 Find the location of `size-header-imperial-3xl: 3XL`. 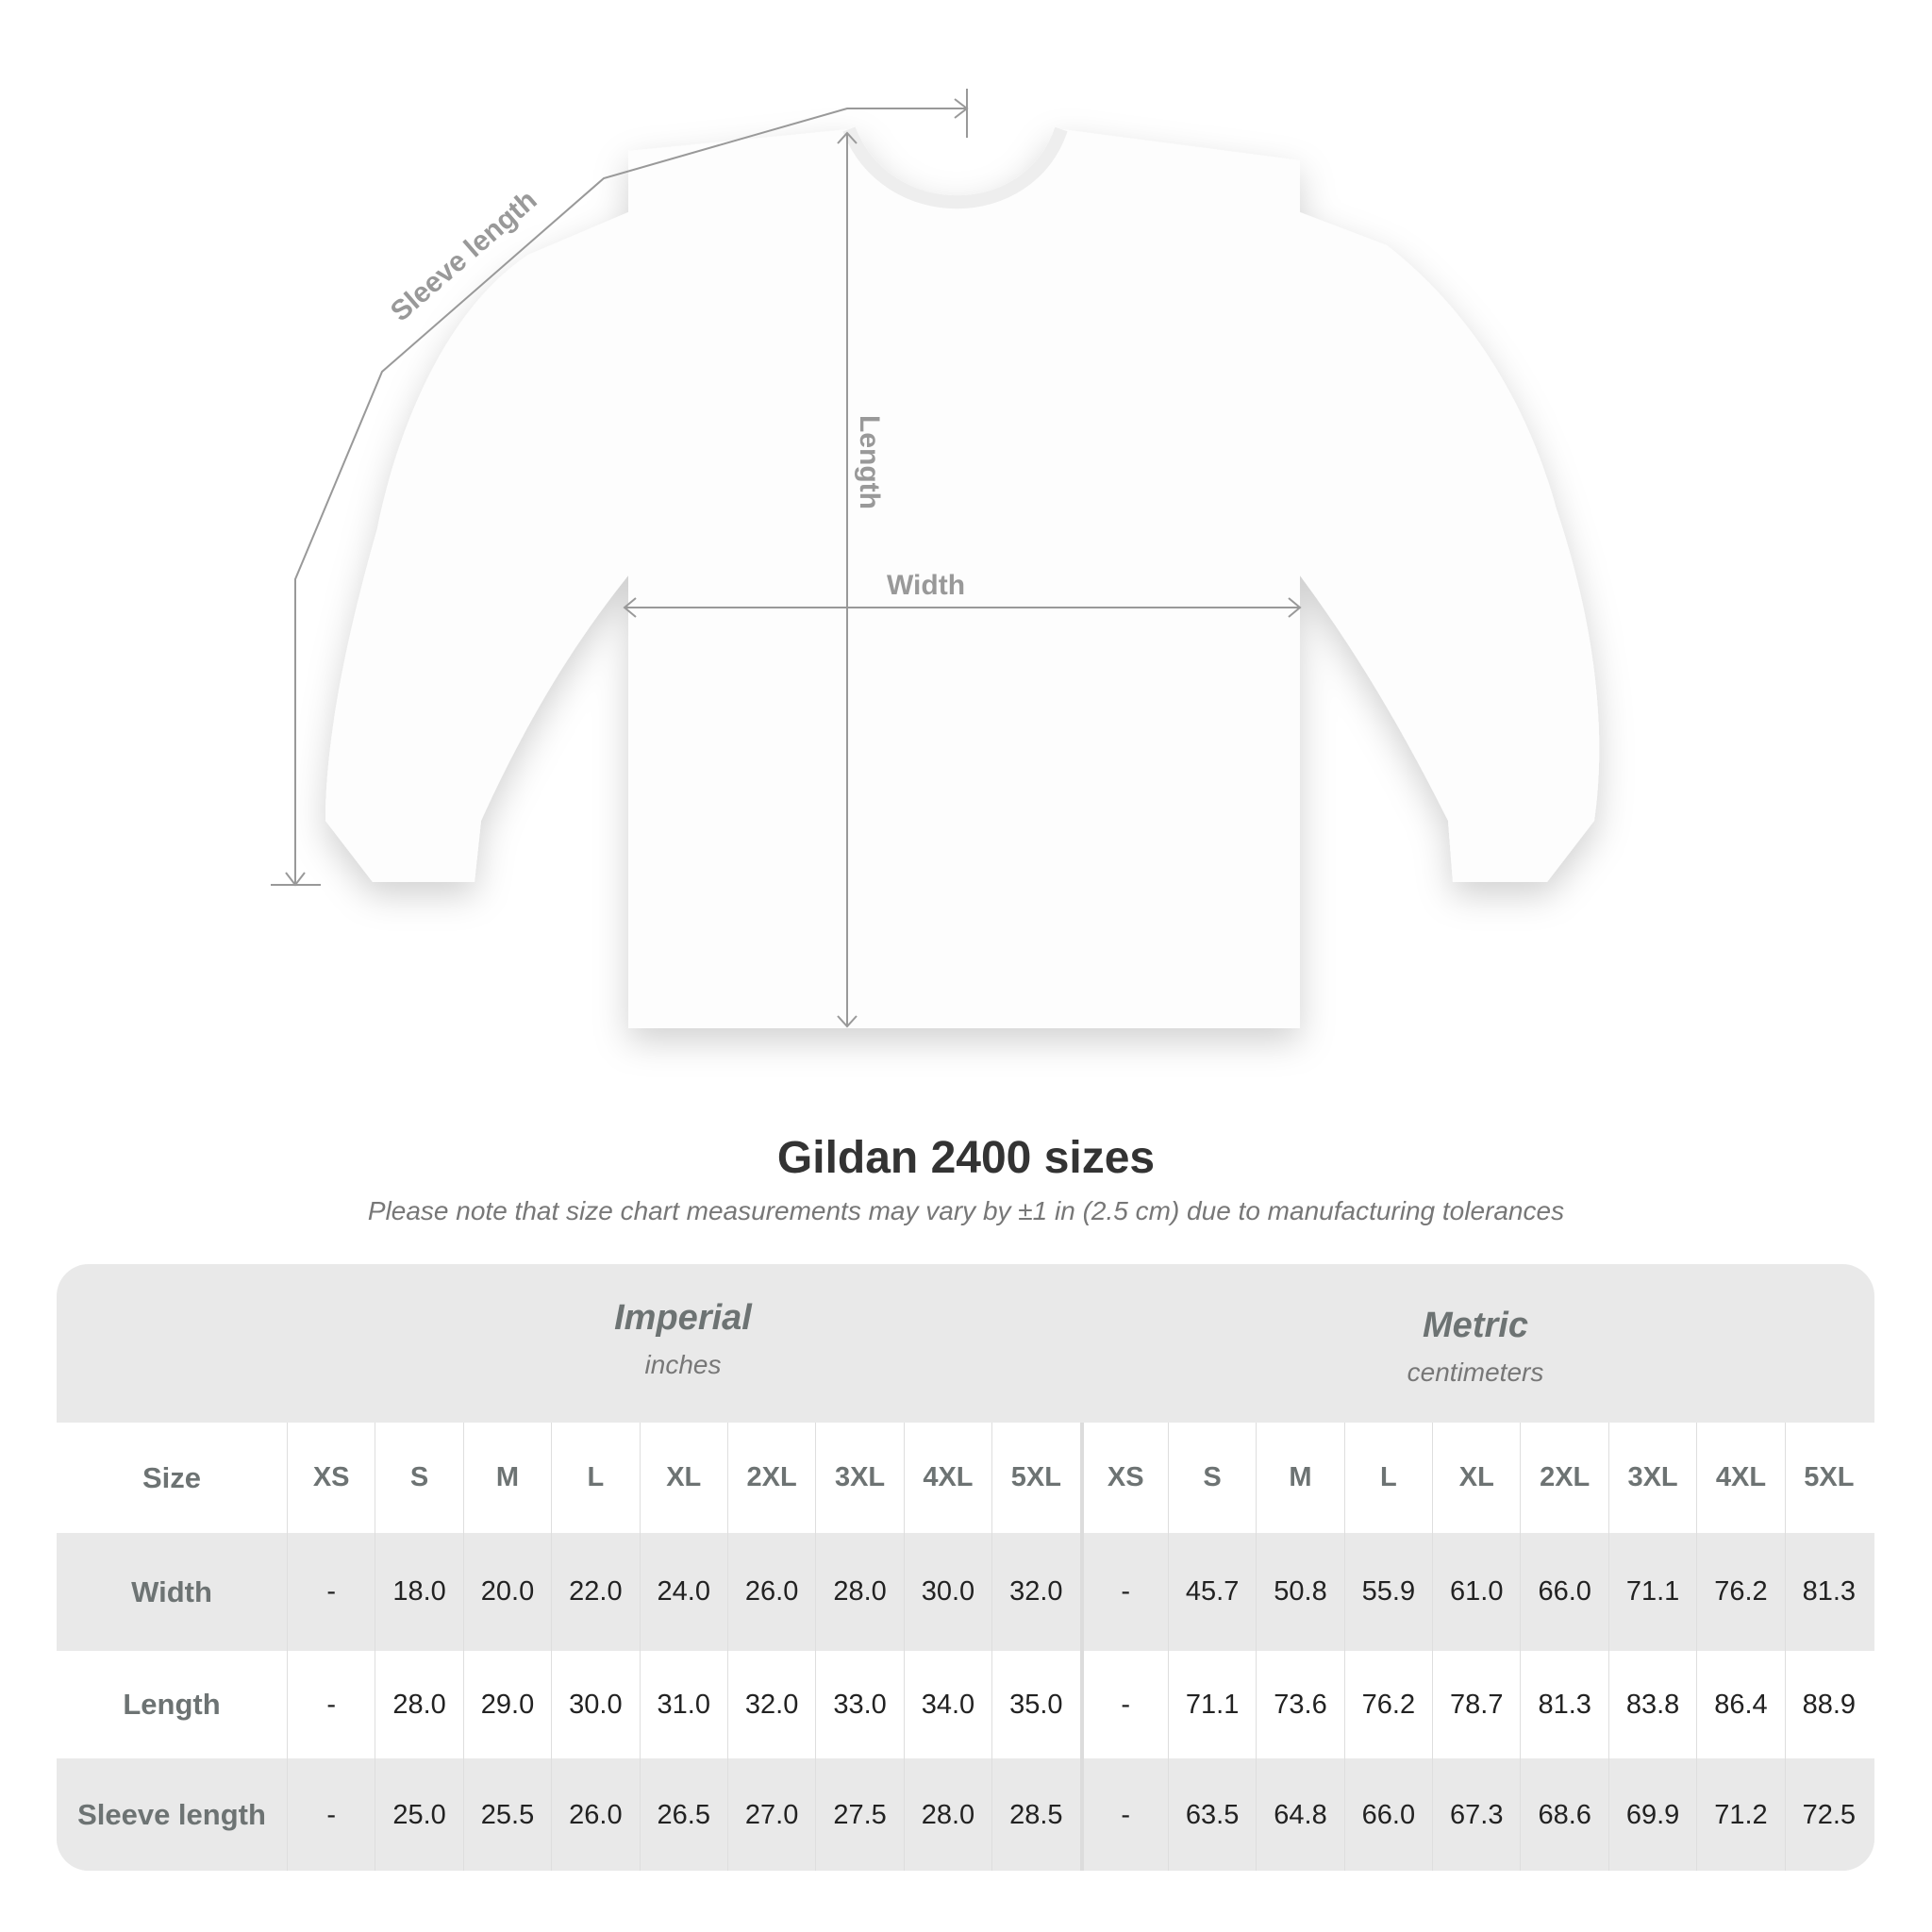

size-header-imperial-3xl: 3XL is located at coordinates (859, 1478).